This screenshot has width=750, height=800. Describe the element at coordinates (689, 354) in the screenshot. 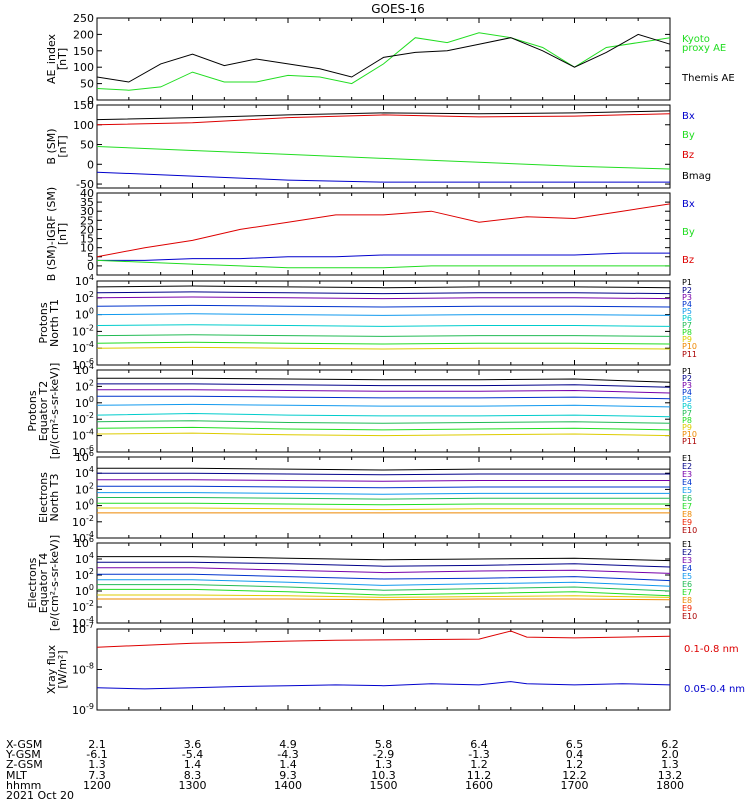

I see `legend-p11: P11` at that location.